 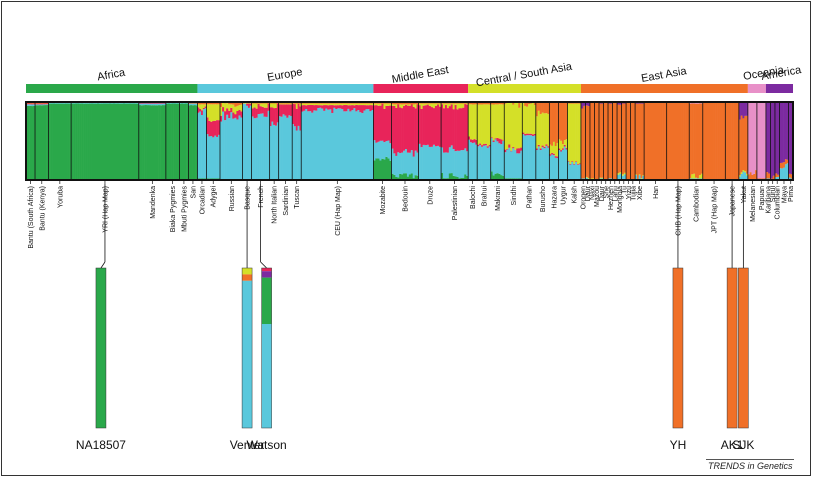 I want to click on population-label: Orcadian, so click(x=202, y=200).